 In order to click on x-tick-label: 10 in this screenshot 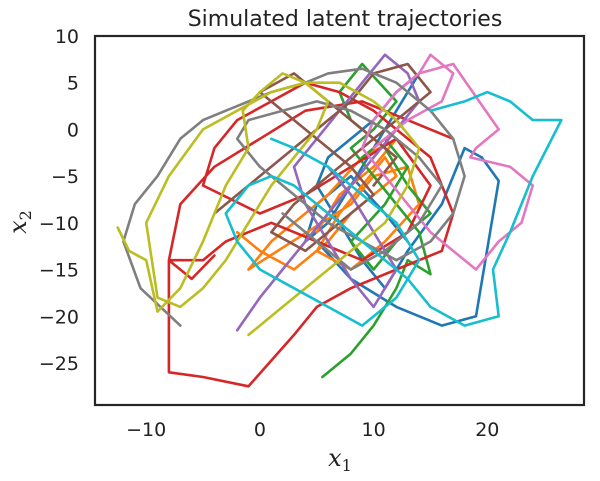, I will do `click(374, 430)`.